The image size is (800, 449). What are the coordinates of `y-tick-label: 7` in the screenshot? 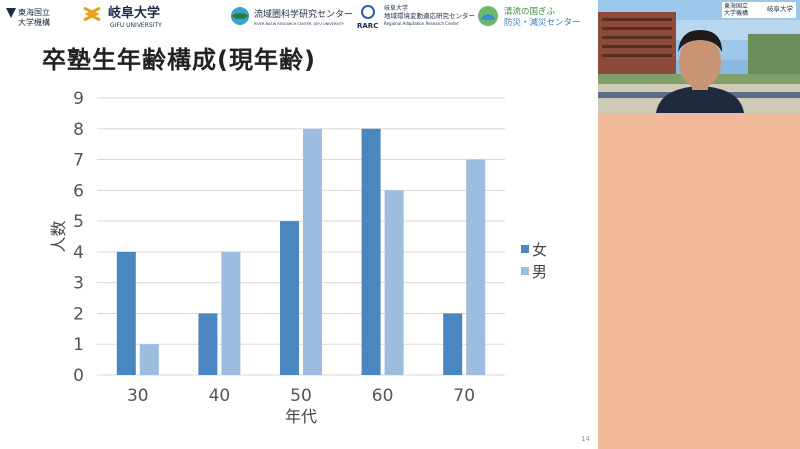 It's located at (78, 161).